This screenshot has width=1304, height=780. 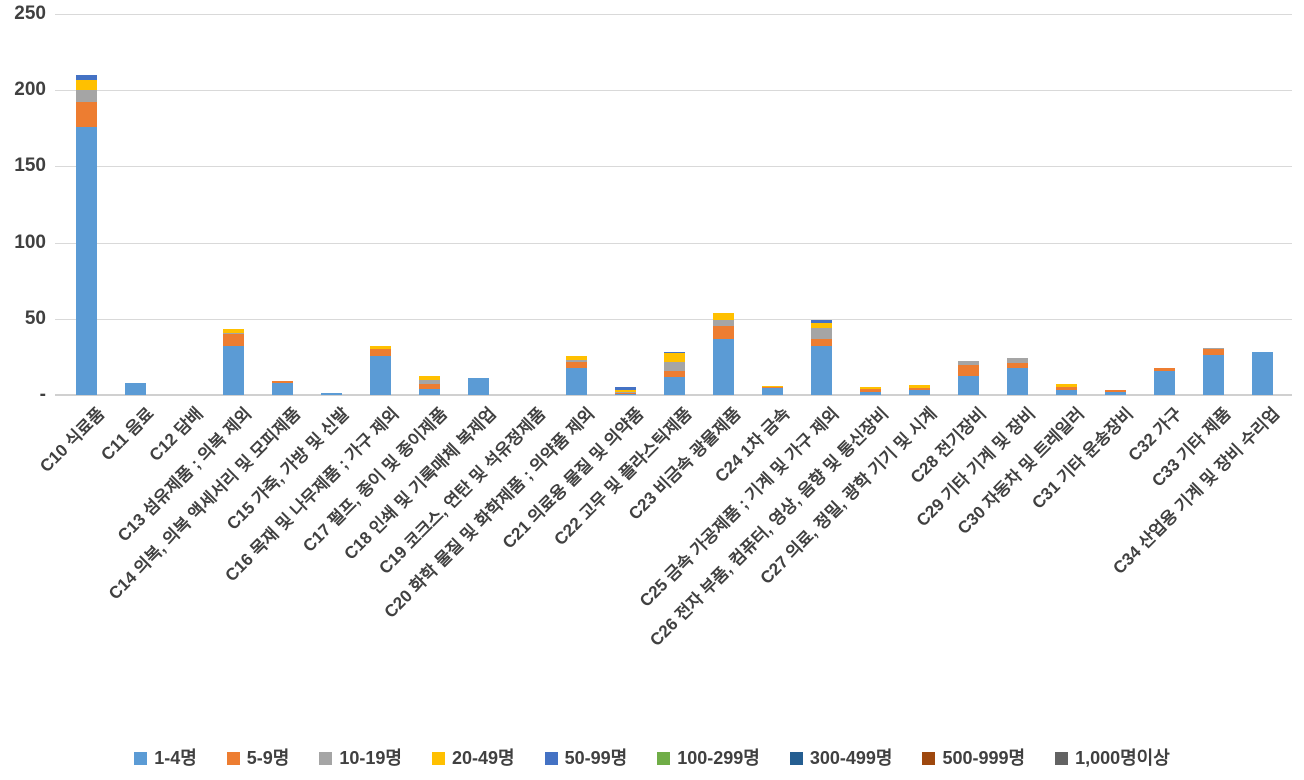 What do you see at coordinates (360, 758) in the screenshot?
I see `legend-item: 10-19명` at bounding box center [360, 758].